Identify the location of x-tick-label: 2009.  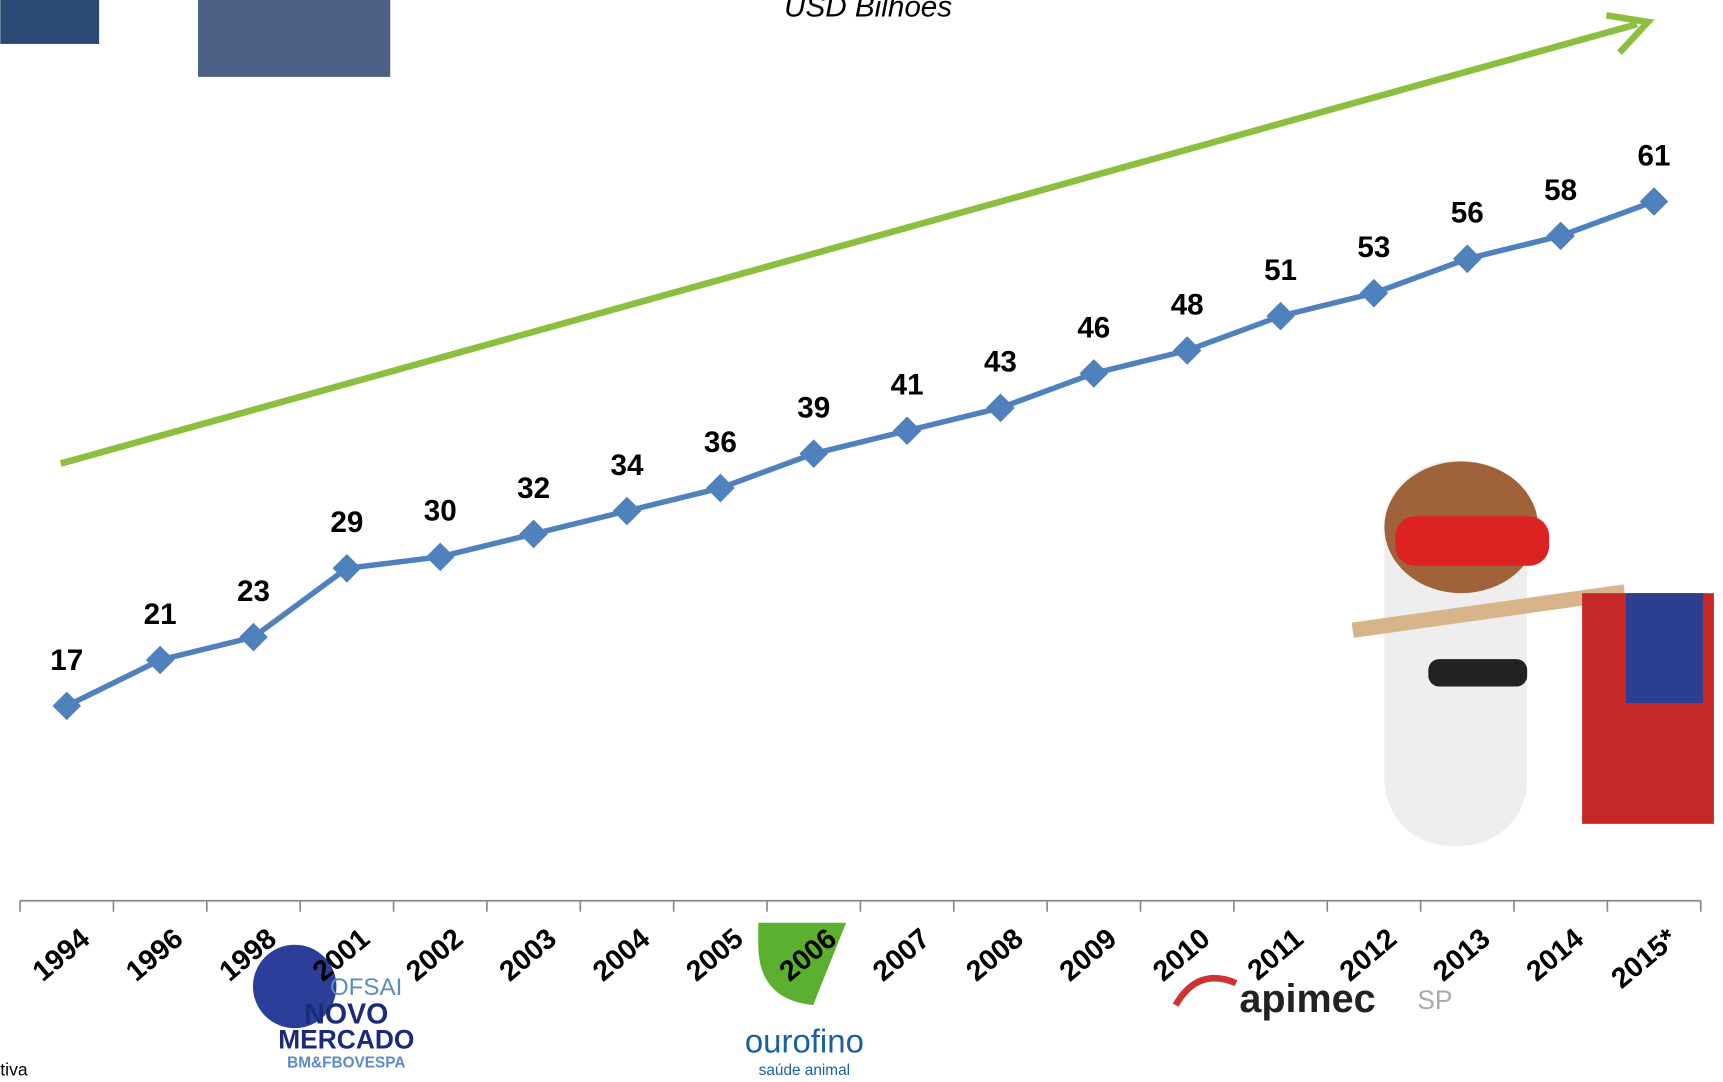
(1088, 955).